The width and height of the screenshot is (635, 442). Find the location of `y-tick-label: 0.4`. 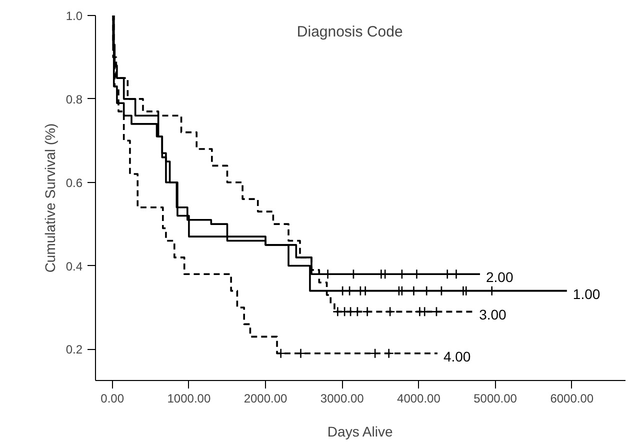

y-tick-label: 0.4 is located at coordinates (74, 266).